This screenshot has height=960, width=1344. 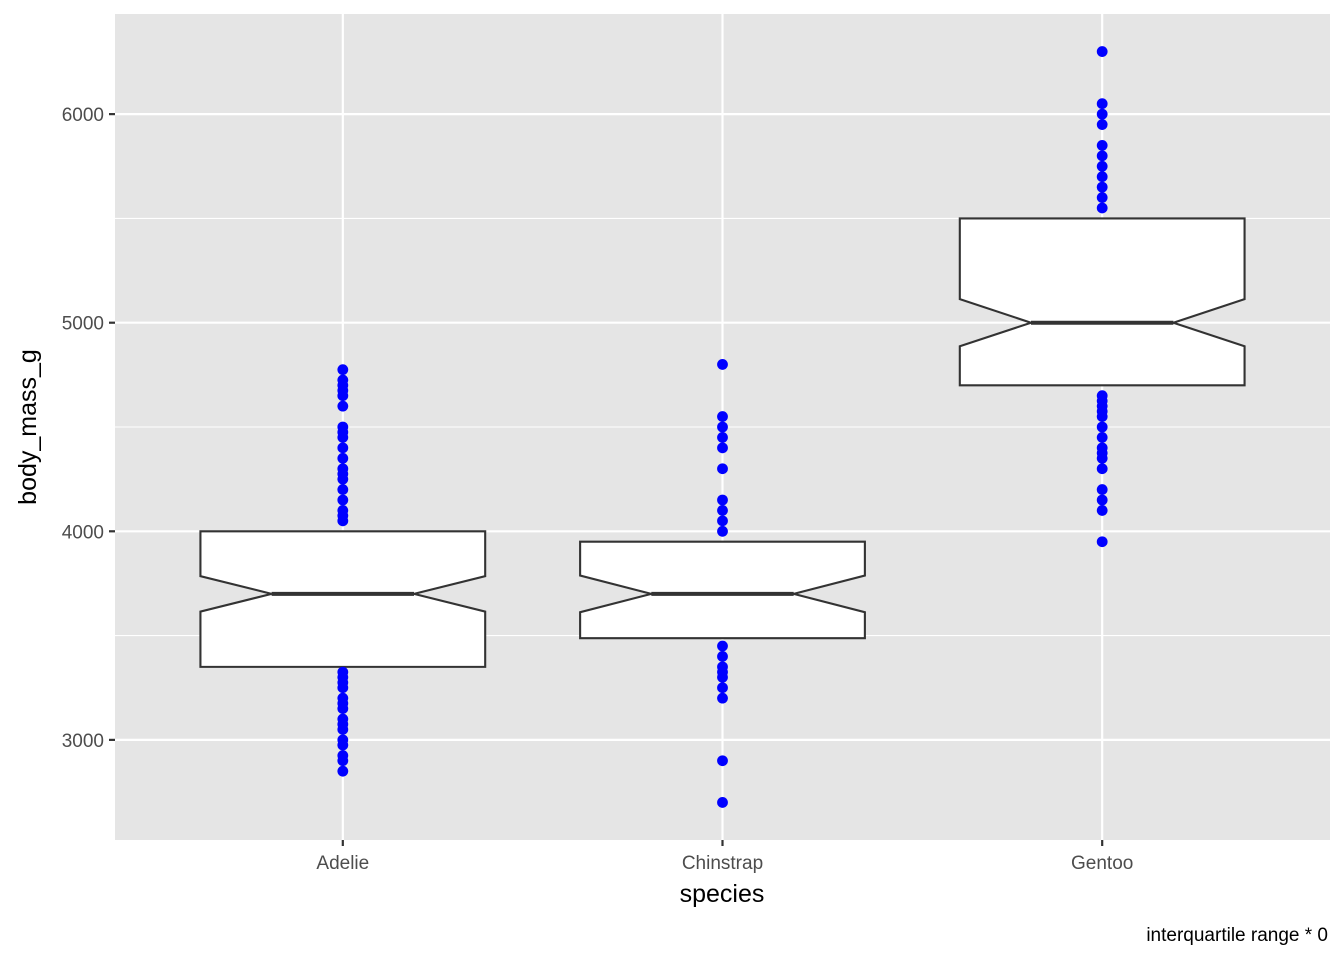 I want to click on box-chinstrap, so click(x=722, y=590).